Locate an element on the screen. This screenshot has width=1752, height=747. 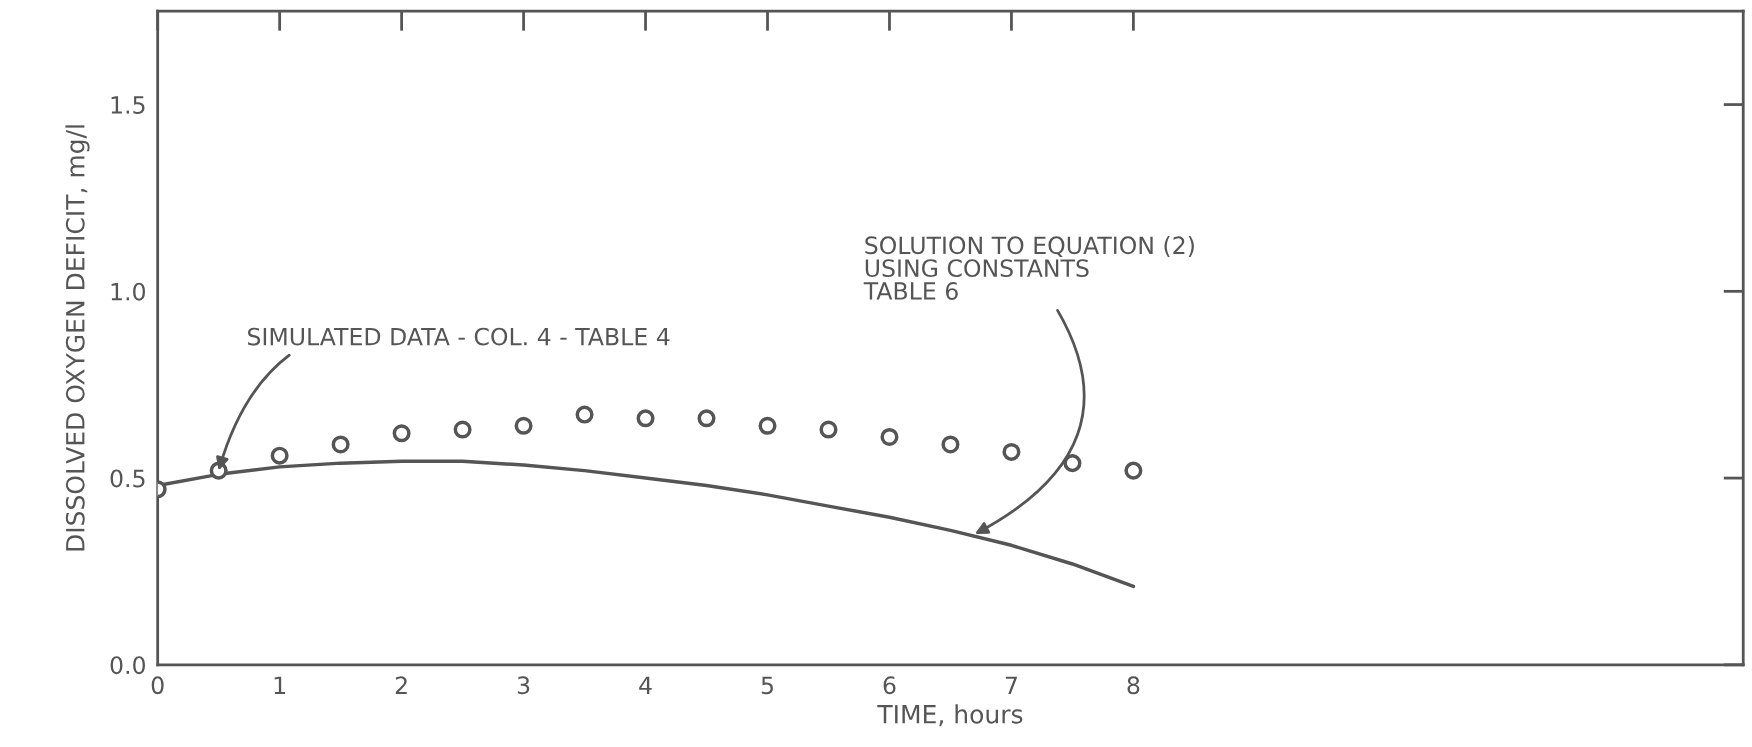
annotation: SIMULATED DATA - COL. 4 - TABLE 4 is located at coordinates (459, 336).